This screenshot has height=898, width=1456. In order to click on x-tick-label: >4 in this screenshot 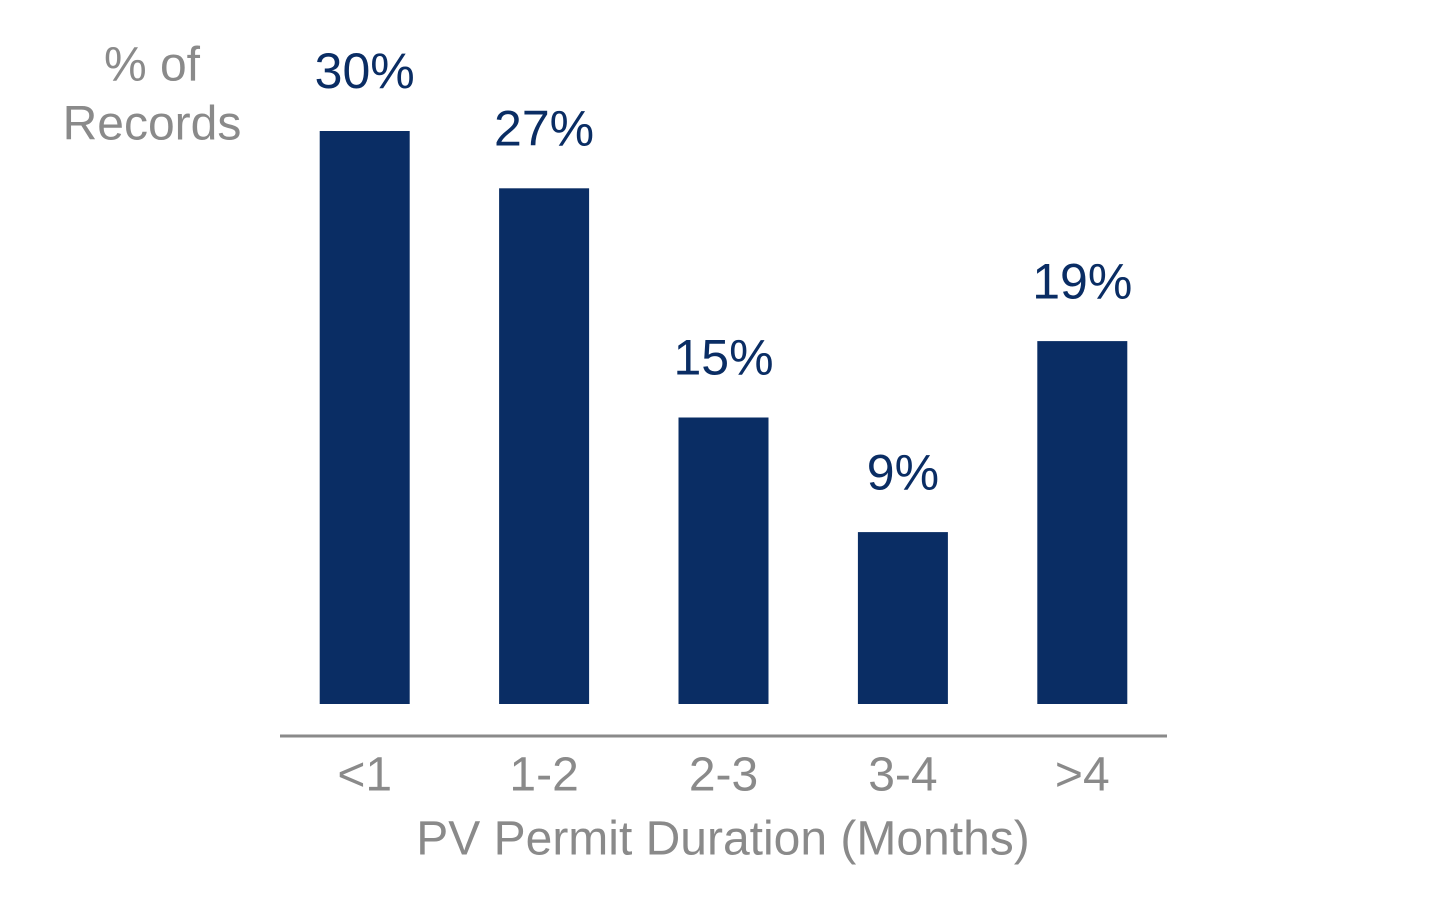, I will do `click(1082, 775)`.